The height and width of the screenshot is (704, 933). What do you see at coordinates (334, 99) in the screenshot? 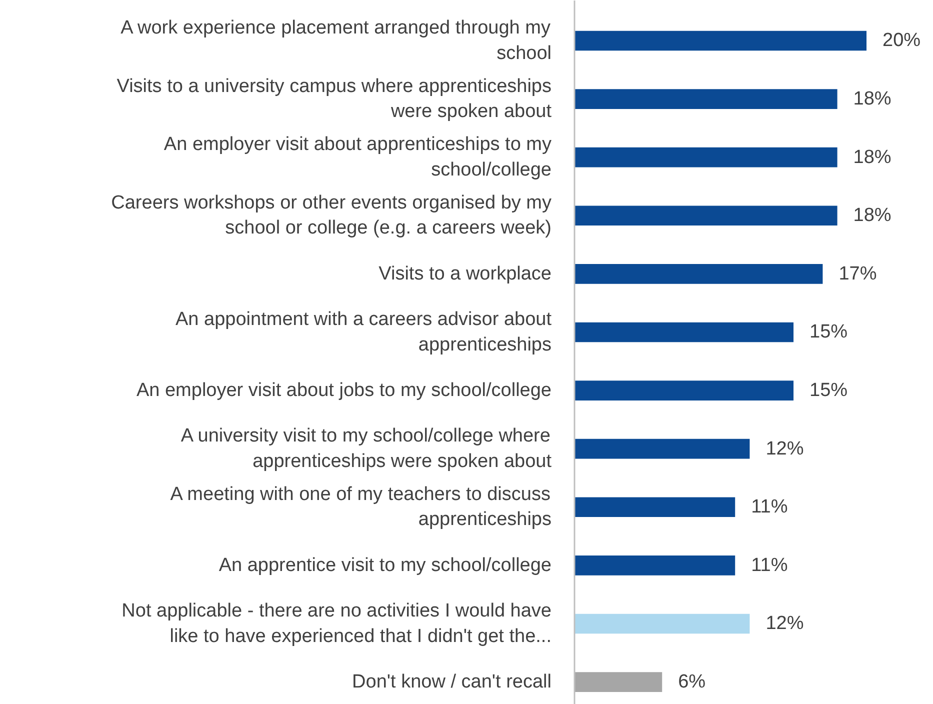
I see `y-tick-label: Visits to a university campus where apprenticeships were spoken about` at bounding box center [334, 99].